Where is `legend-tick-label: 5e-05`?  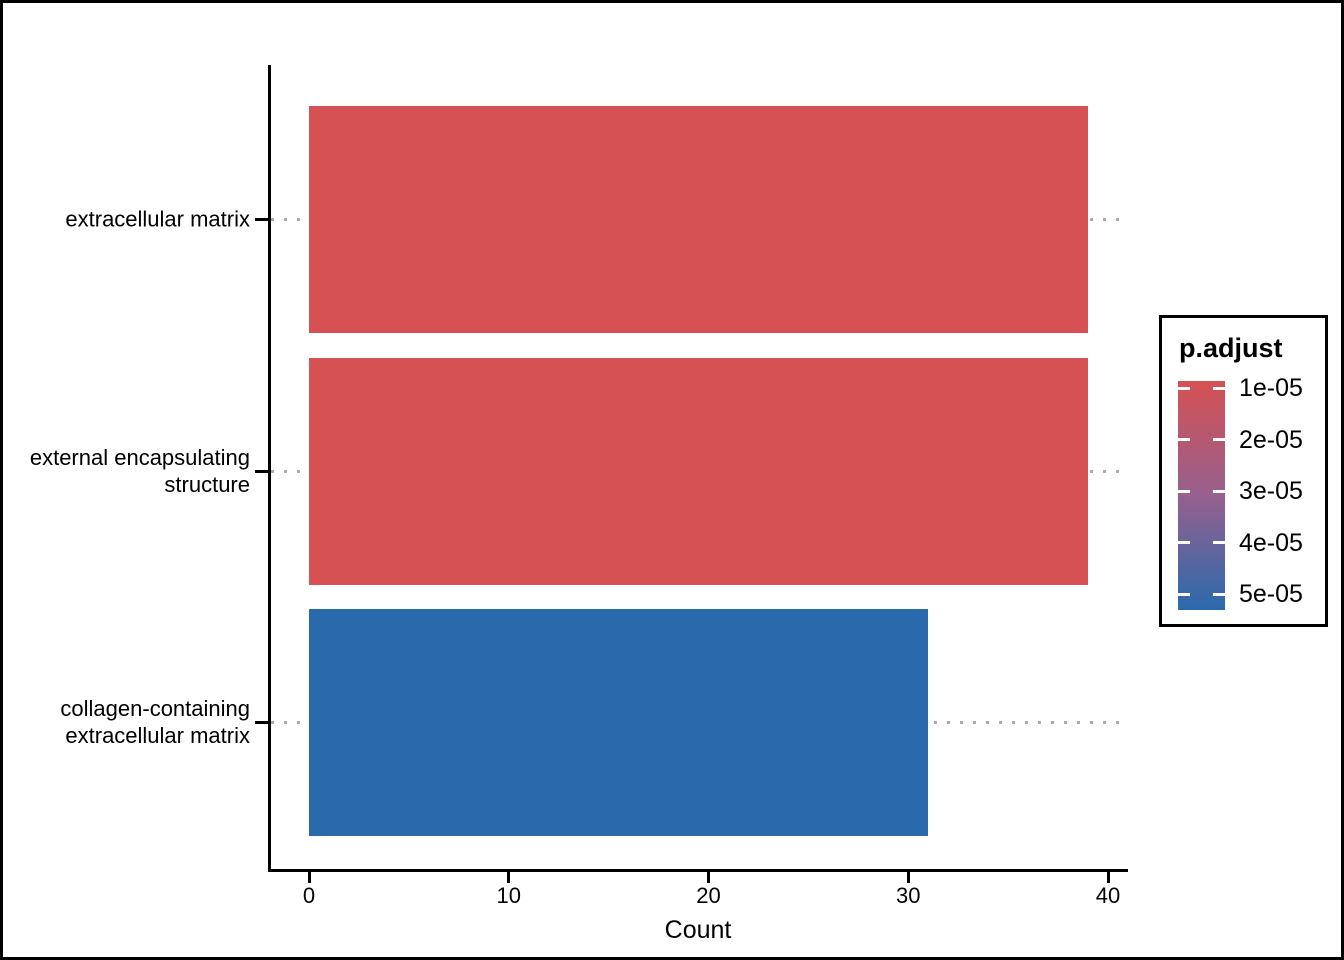 legend-tick-label: 5e-05 is located at coordinates (1271, 594).